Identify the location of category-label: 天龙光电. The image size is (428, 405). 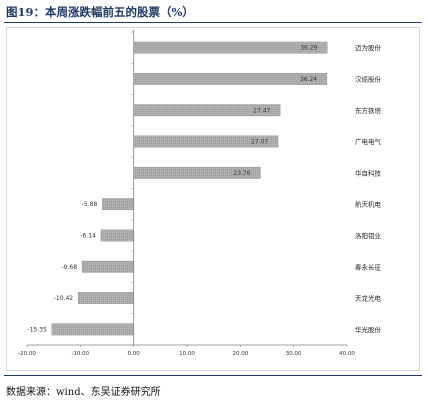
(368, 298).